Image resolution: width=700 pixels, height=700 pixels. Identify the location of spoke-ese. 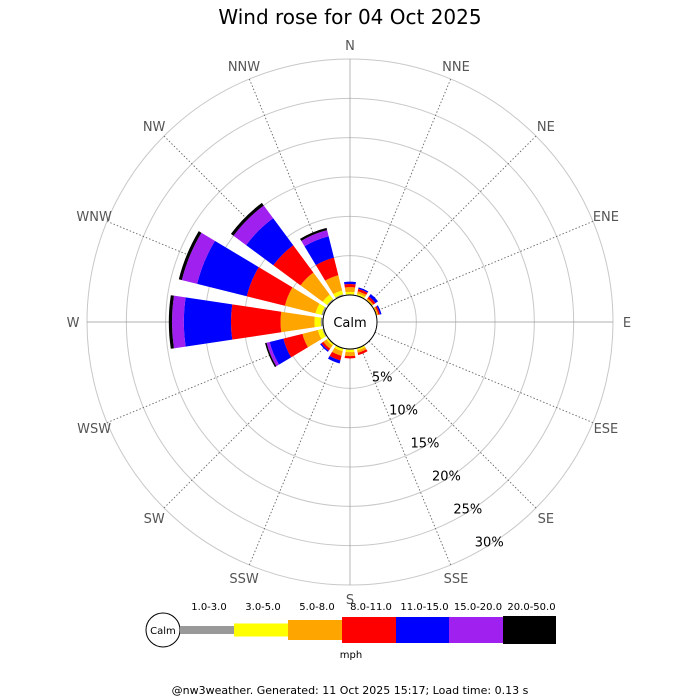
(484, 377).